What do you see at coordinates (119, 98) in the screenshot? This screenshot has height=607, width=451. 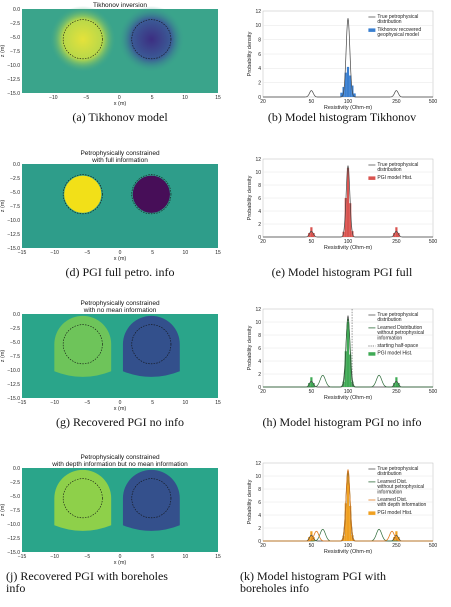 I see `model-xtick: 0` at bounding box center [119, 98].